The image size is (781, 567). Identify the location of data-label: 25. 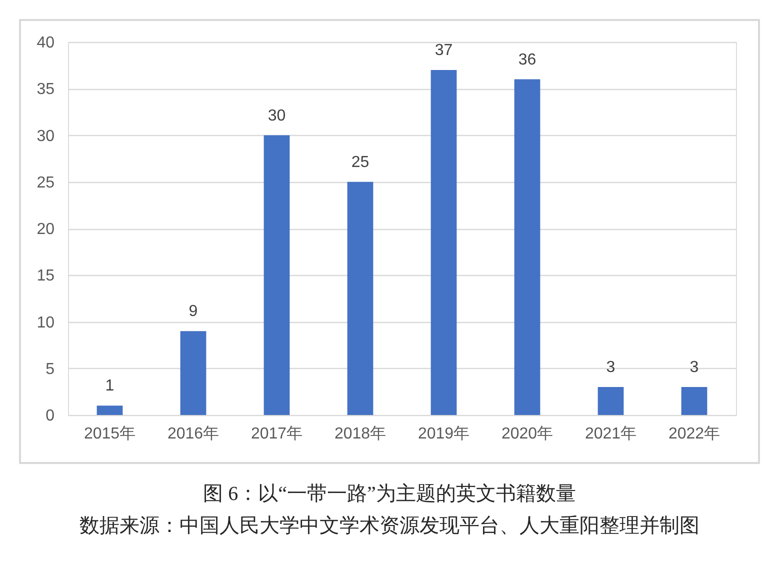
(360, 162).